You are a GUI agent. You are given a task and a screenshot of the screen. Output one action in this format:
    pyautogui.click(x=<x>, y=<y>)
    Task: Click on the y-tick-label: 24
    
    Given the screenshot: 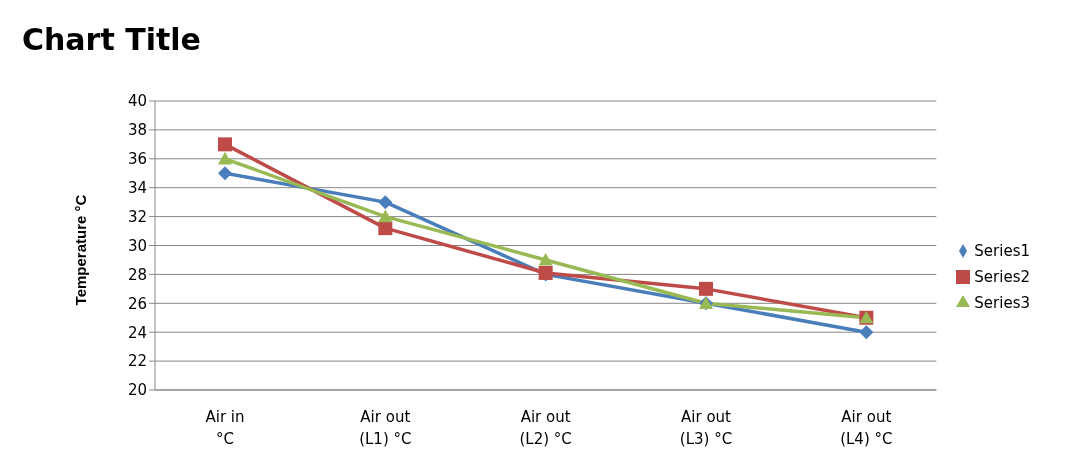 What is the action you would take?
    pyautogui.click(x=137, y=332)
    